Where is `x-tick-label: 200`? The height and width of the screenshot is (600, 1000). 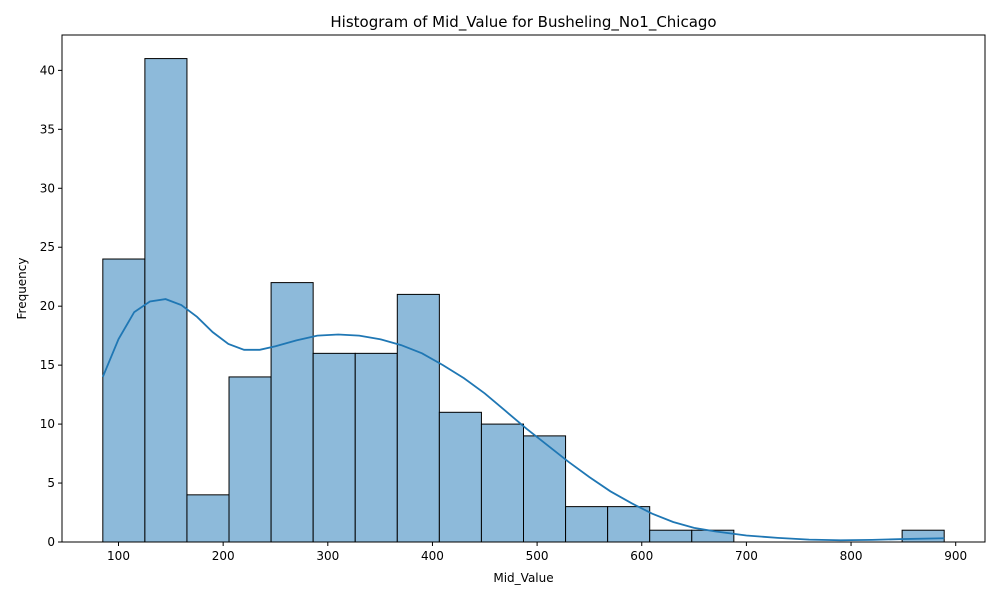
x-tick-label: 200 is located at coordinates (223, 556).